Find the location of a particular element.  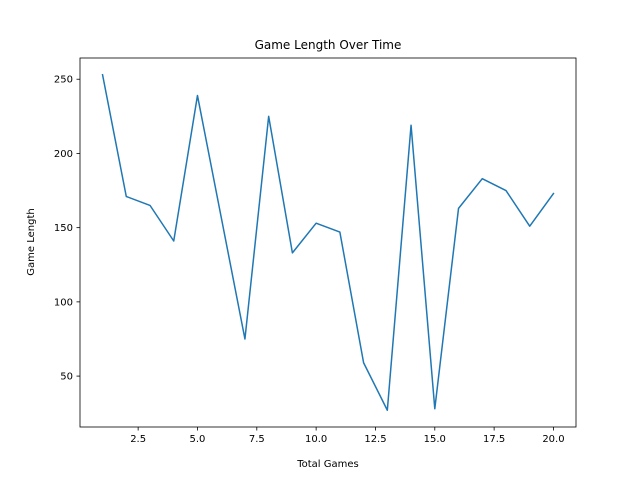

x-tick-label: 15.0 is located at coordinates (435, 439).